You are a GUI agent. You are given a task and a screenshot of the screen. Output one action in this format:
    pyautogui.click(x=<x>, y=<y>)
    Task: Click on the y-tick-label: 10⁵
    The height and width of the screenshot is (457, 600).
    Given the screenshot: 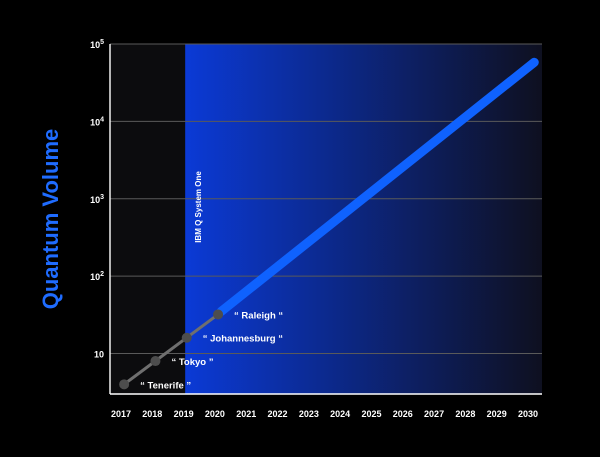 What is the action you would take?
    pyautogui.click(x=97, y=44)
    